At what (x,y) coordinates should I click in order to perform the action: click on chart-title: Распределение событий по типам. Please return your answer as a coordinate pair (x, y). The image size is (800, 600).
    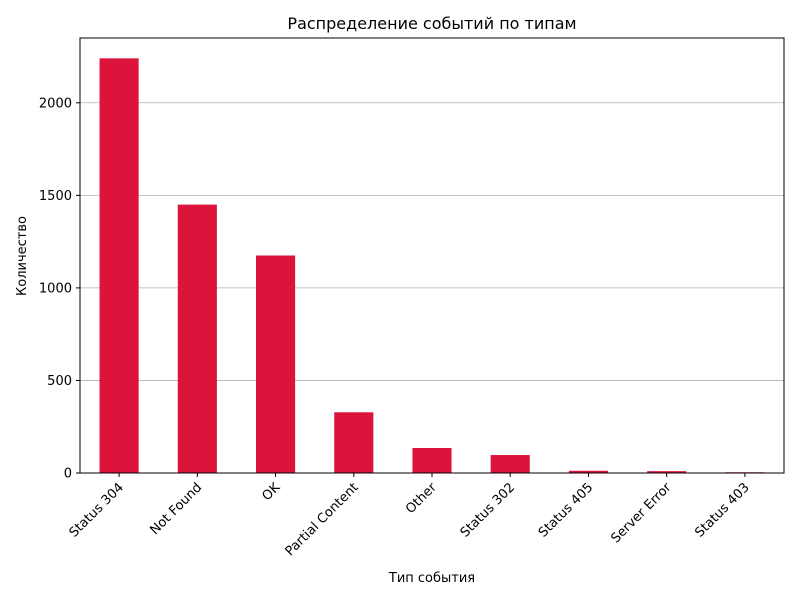
    Looking at the image, I should click on (431, 23).